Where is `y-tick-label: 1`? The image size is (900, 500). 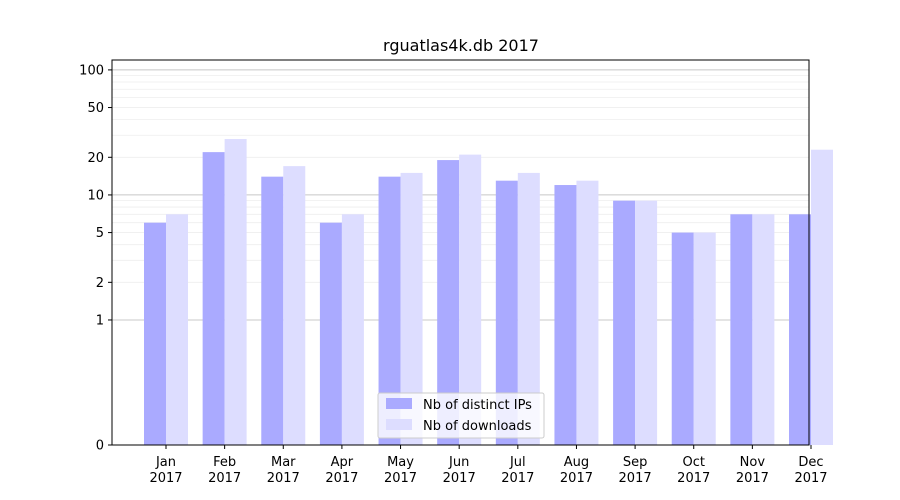
y-tick-label: 1 is located at coordinates (100, 320).